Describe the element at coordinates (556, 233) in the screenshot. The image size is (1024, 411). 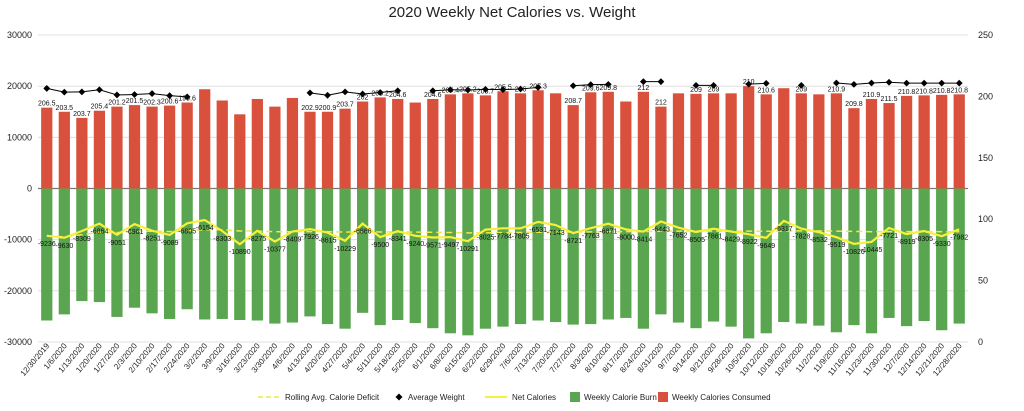
I see `net-data-label: -7143` at that location.